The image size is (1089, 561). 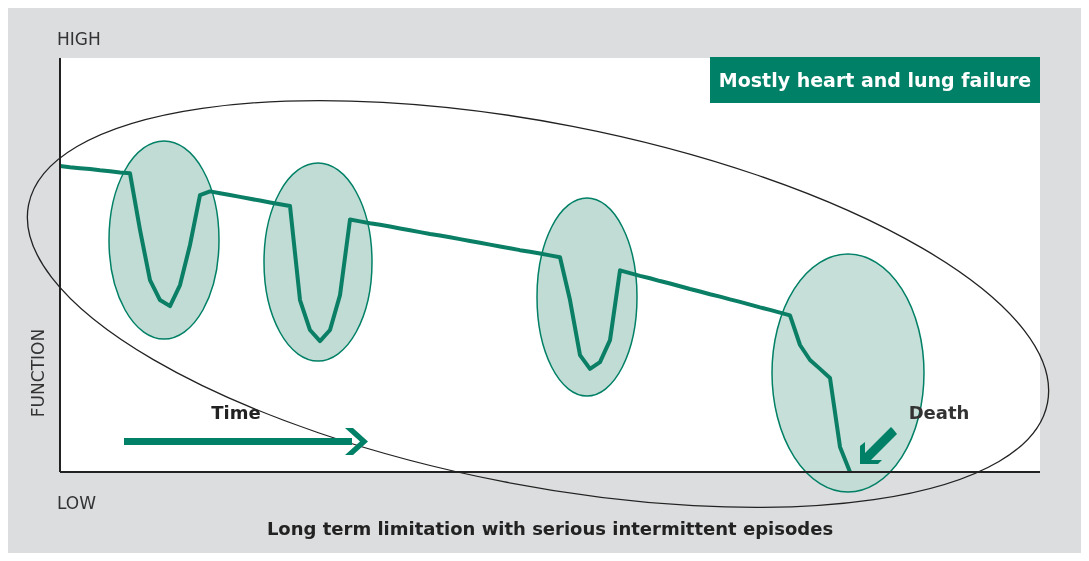 What do you see at coordinates (77, 503) in the screenshot?
I see `text: LOW` at bounding box center [77, 503].